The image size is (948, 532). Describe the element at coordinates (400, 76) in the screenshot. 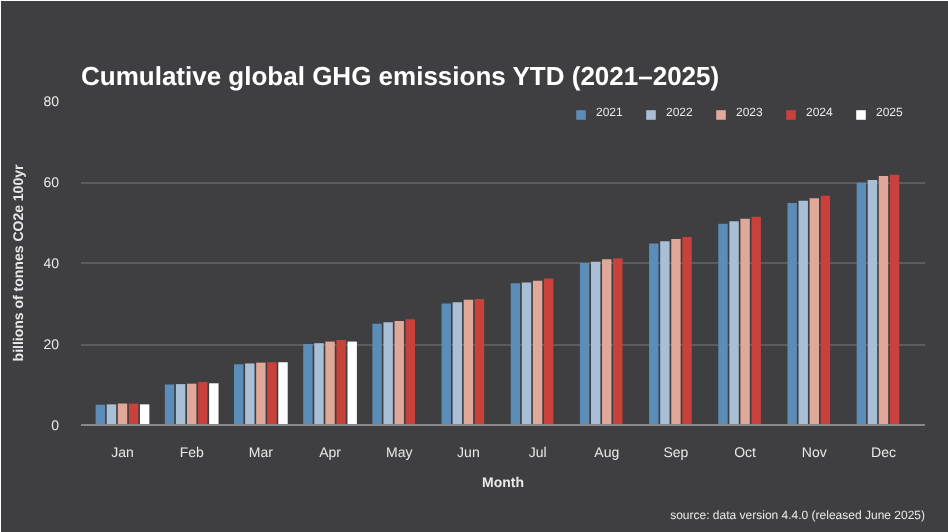

I see `chart-title: Cumulative global GHG emissions YTD (2021–2025)` at that location.